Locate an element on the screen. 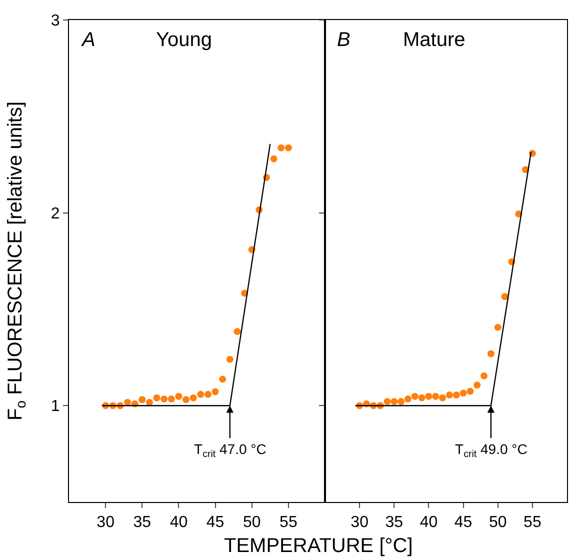  annotation: A is located at coordinates (88, 40).